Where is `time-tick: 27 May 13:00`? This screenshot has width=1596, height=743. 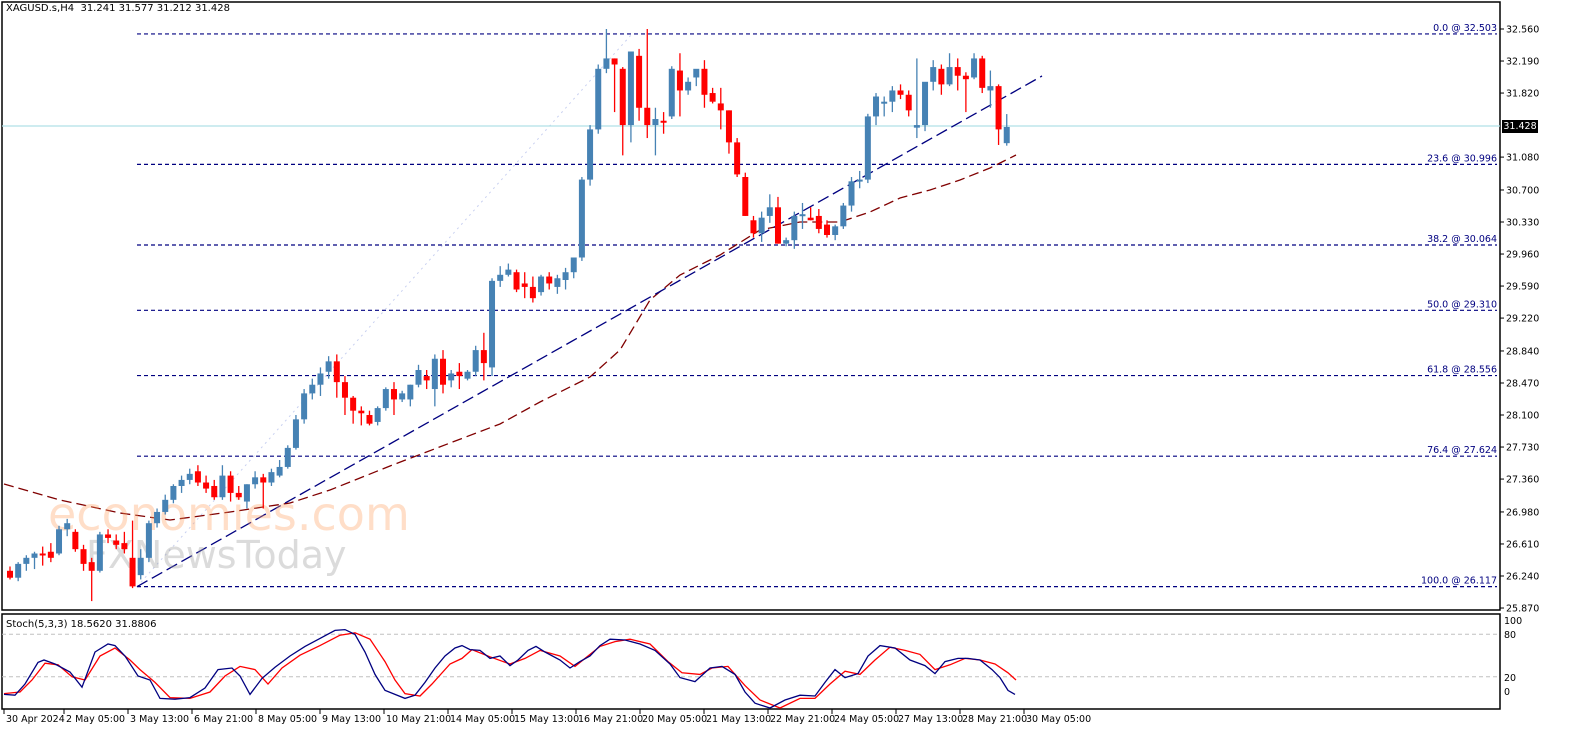
time-tick: 27 May 13:00 is located at coordinates (930, 719).